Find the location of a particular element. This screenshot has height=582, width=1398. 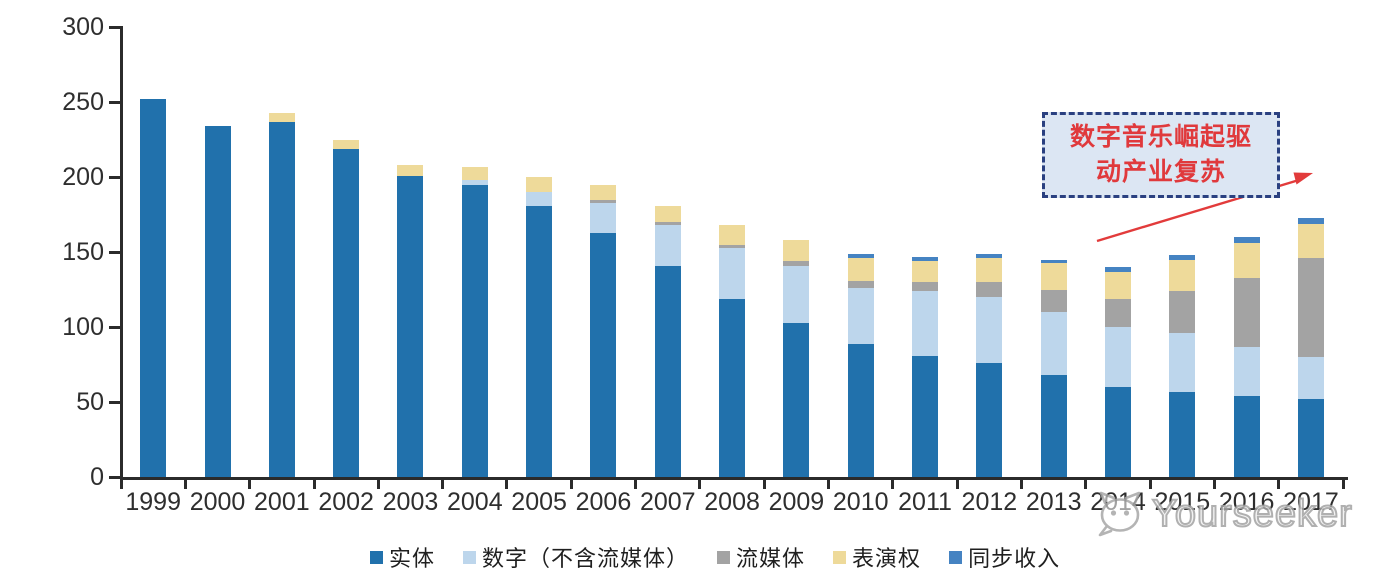

legend-swatch-sync is located at coordinates (956, 557).